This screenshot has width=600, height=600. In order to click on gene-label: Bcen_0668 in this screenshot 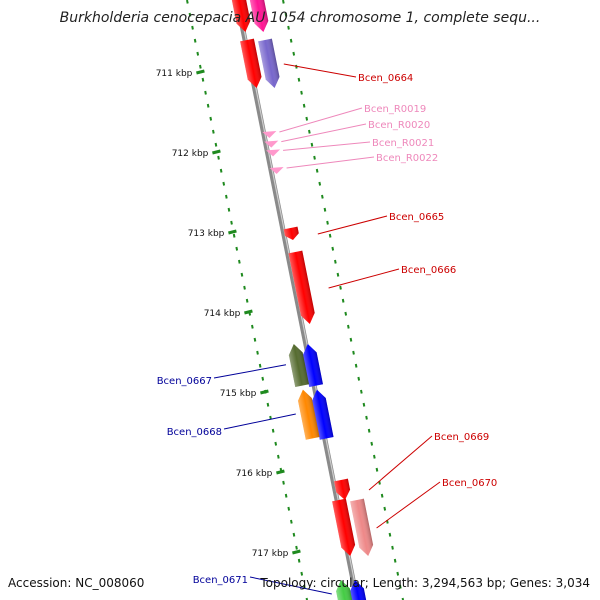, I will do `click(194, 432)`.